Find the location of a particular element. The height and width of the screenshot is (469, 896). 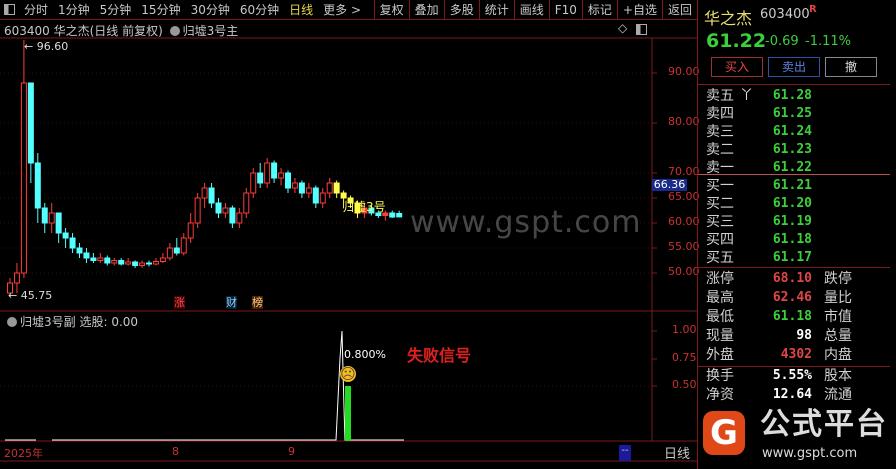

toolbar-button: +自选 is located at coordinates (639, 10).